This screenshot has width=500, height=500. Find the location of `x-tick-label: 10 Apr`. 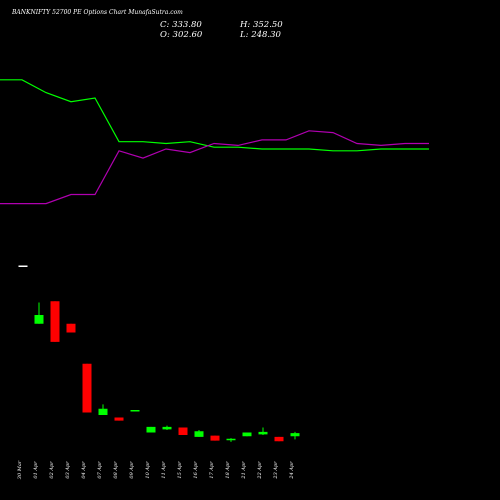

x-tick-label: 10 Apr is located at coordinates (148, 470).